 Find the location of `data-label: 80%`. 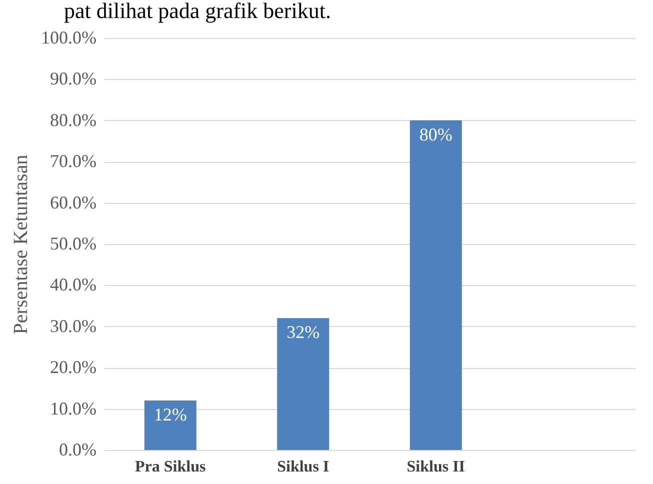

data-label: 80% is located at coordinates (435, 134).